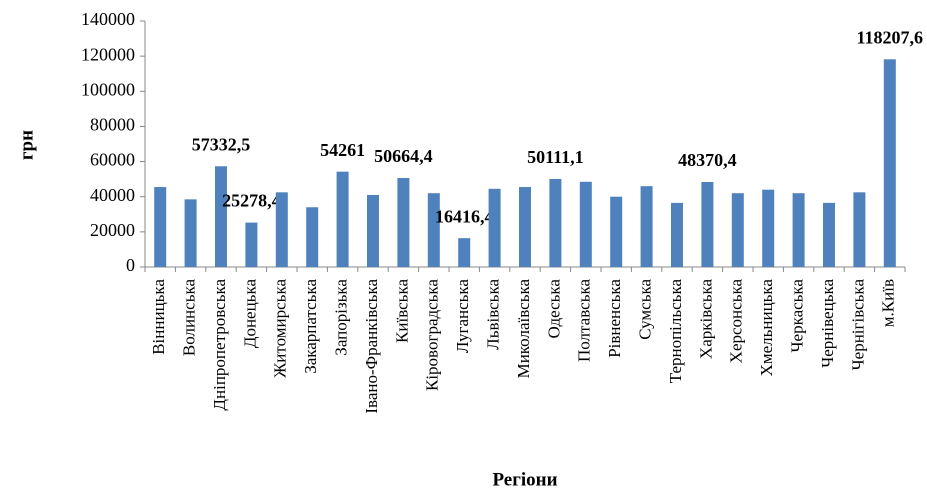 Image resolution: width=927 pixels, height=493 pixels. What do you see at coordinates (108, 54) in the screenshot?
I see `y-tick-label: 120000` at bounding box center [108, 54].